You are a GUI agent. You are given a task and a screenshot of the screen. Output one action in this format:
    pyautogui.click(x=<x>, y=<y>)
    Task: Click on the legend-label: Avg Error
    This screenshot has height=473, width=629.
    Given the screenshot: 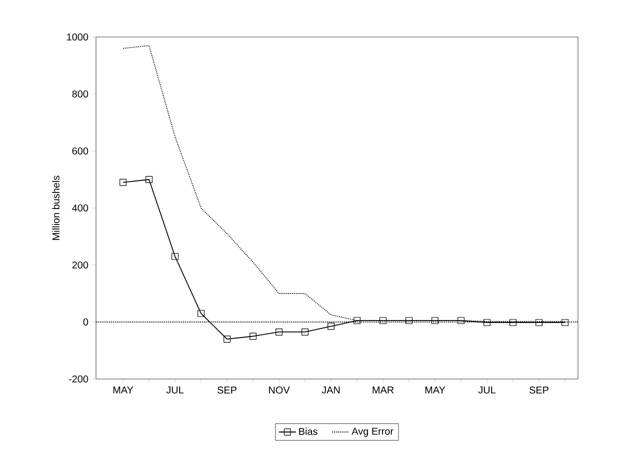 What is the action you would take?
    pyautogui.click(x=373, y=432)
    